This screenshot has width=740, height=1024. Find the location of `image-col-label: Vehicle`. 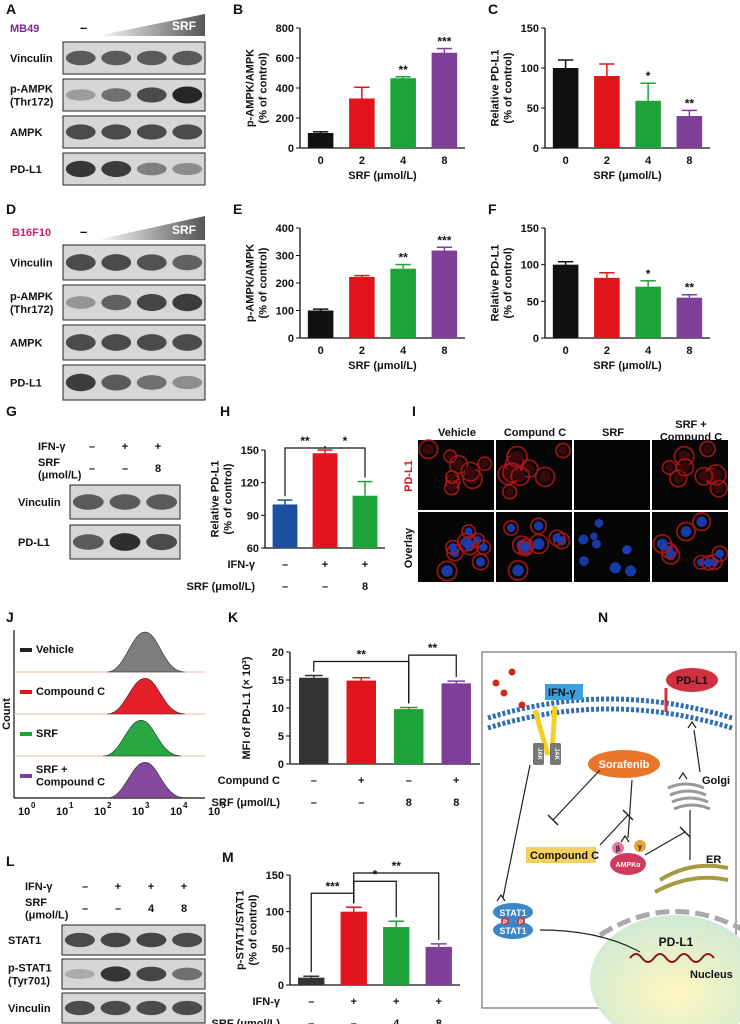

image-col-label: Vehicle is located at coordinates (457, 433).